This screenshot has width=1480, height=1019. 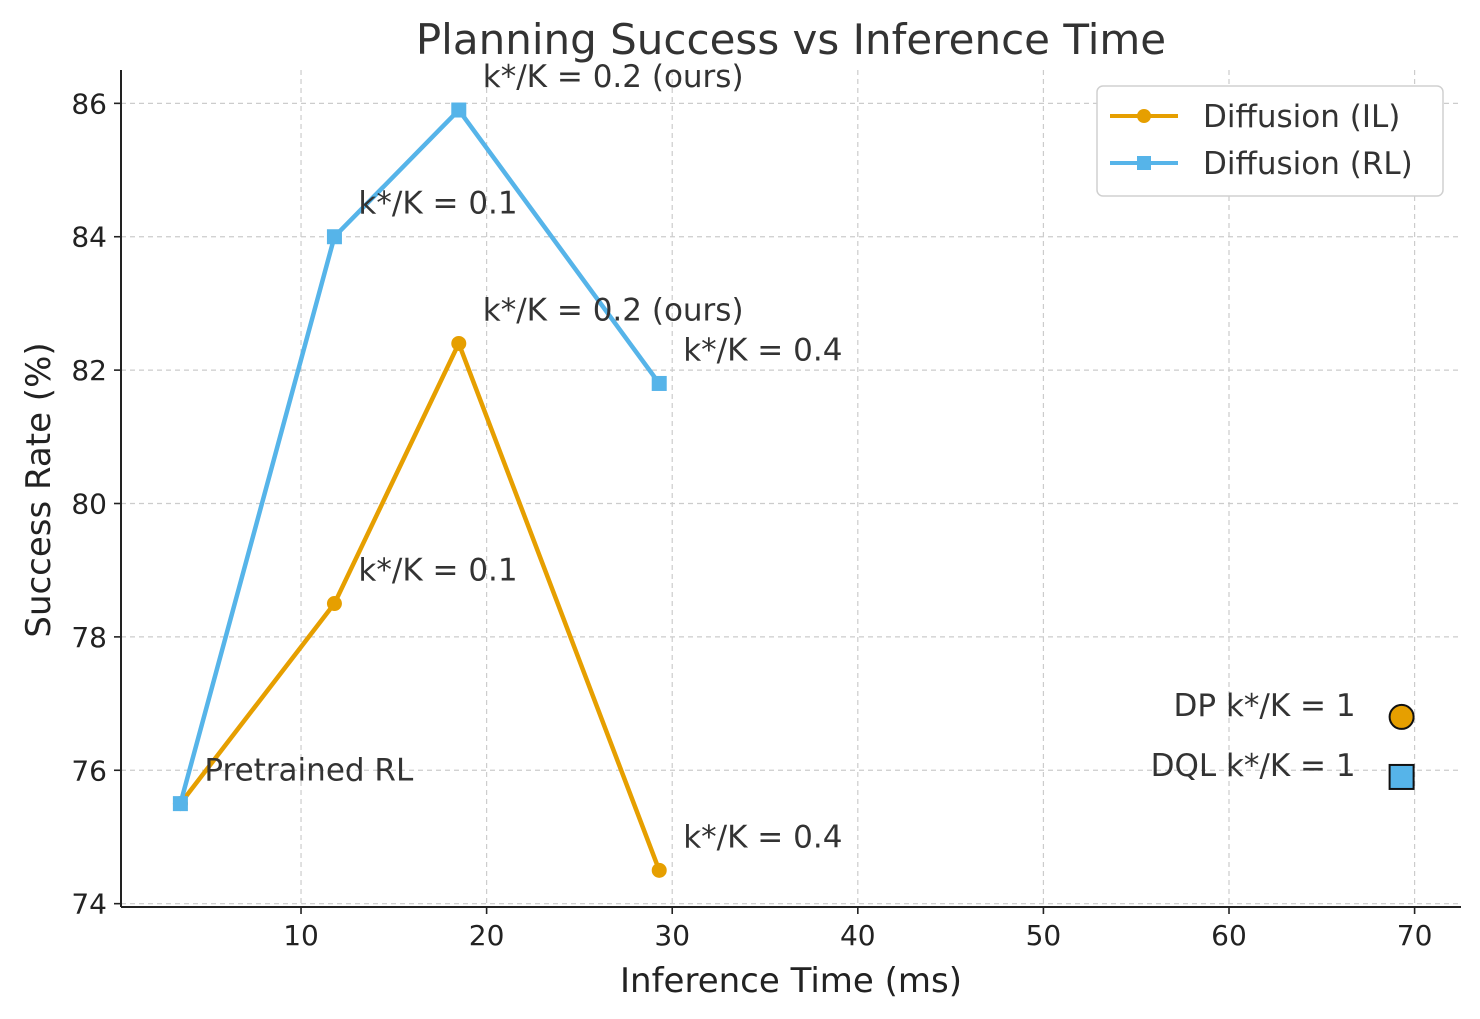 I want to click on y-tick-label-78: 78, so click(x=89, y=637).